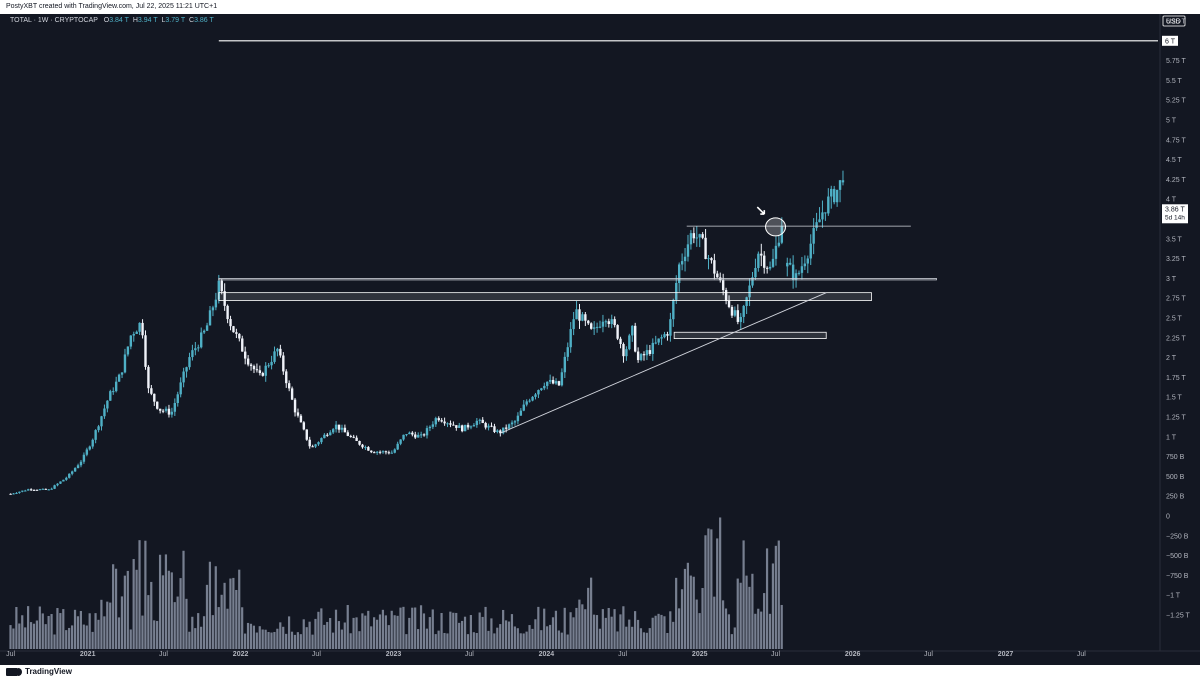 The width and height of the screenshot is (1200, 680). I want to click on level-tag: 6 T, so click(1170, 41).